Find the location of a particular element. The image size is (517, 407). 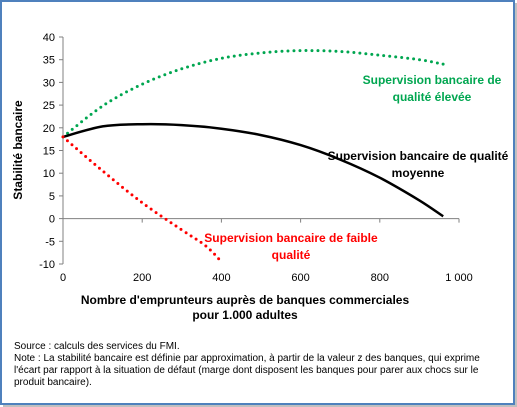

medium-quality-label-line2: moyenne is located at coordinates (418, 173).